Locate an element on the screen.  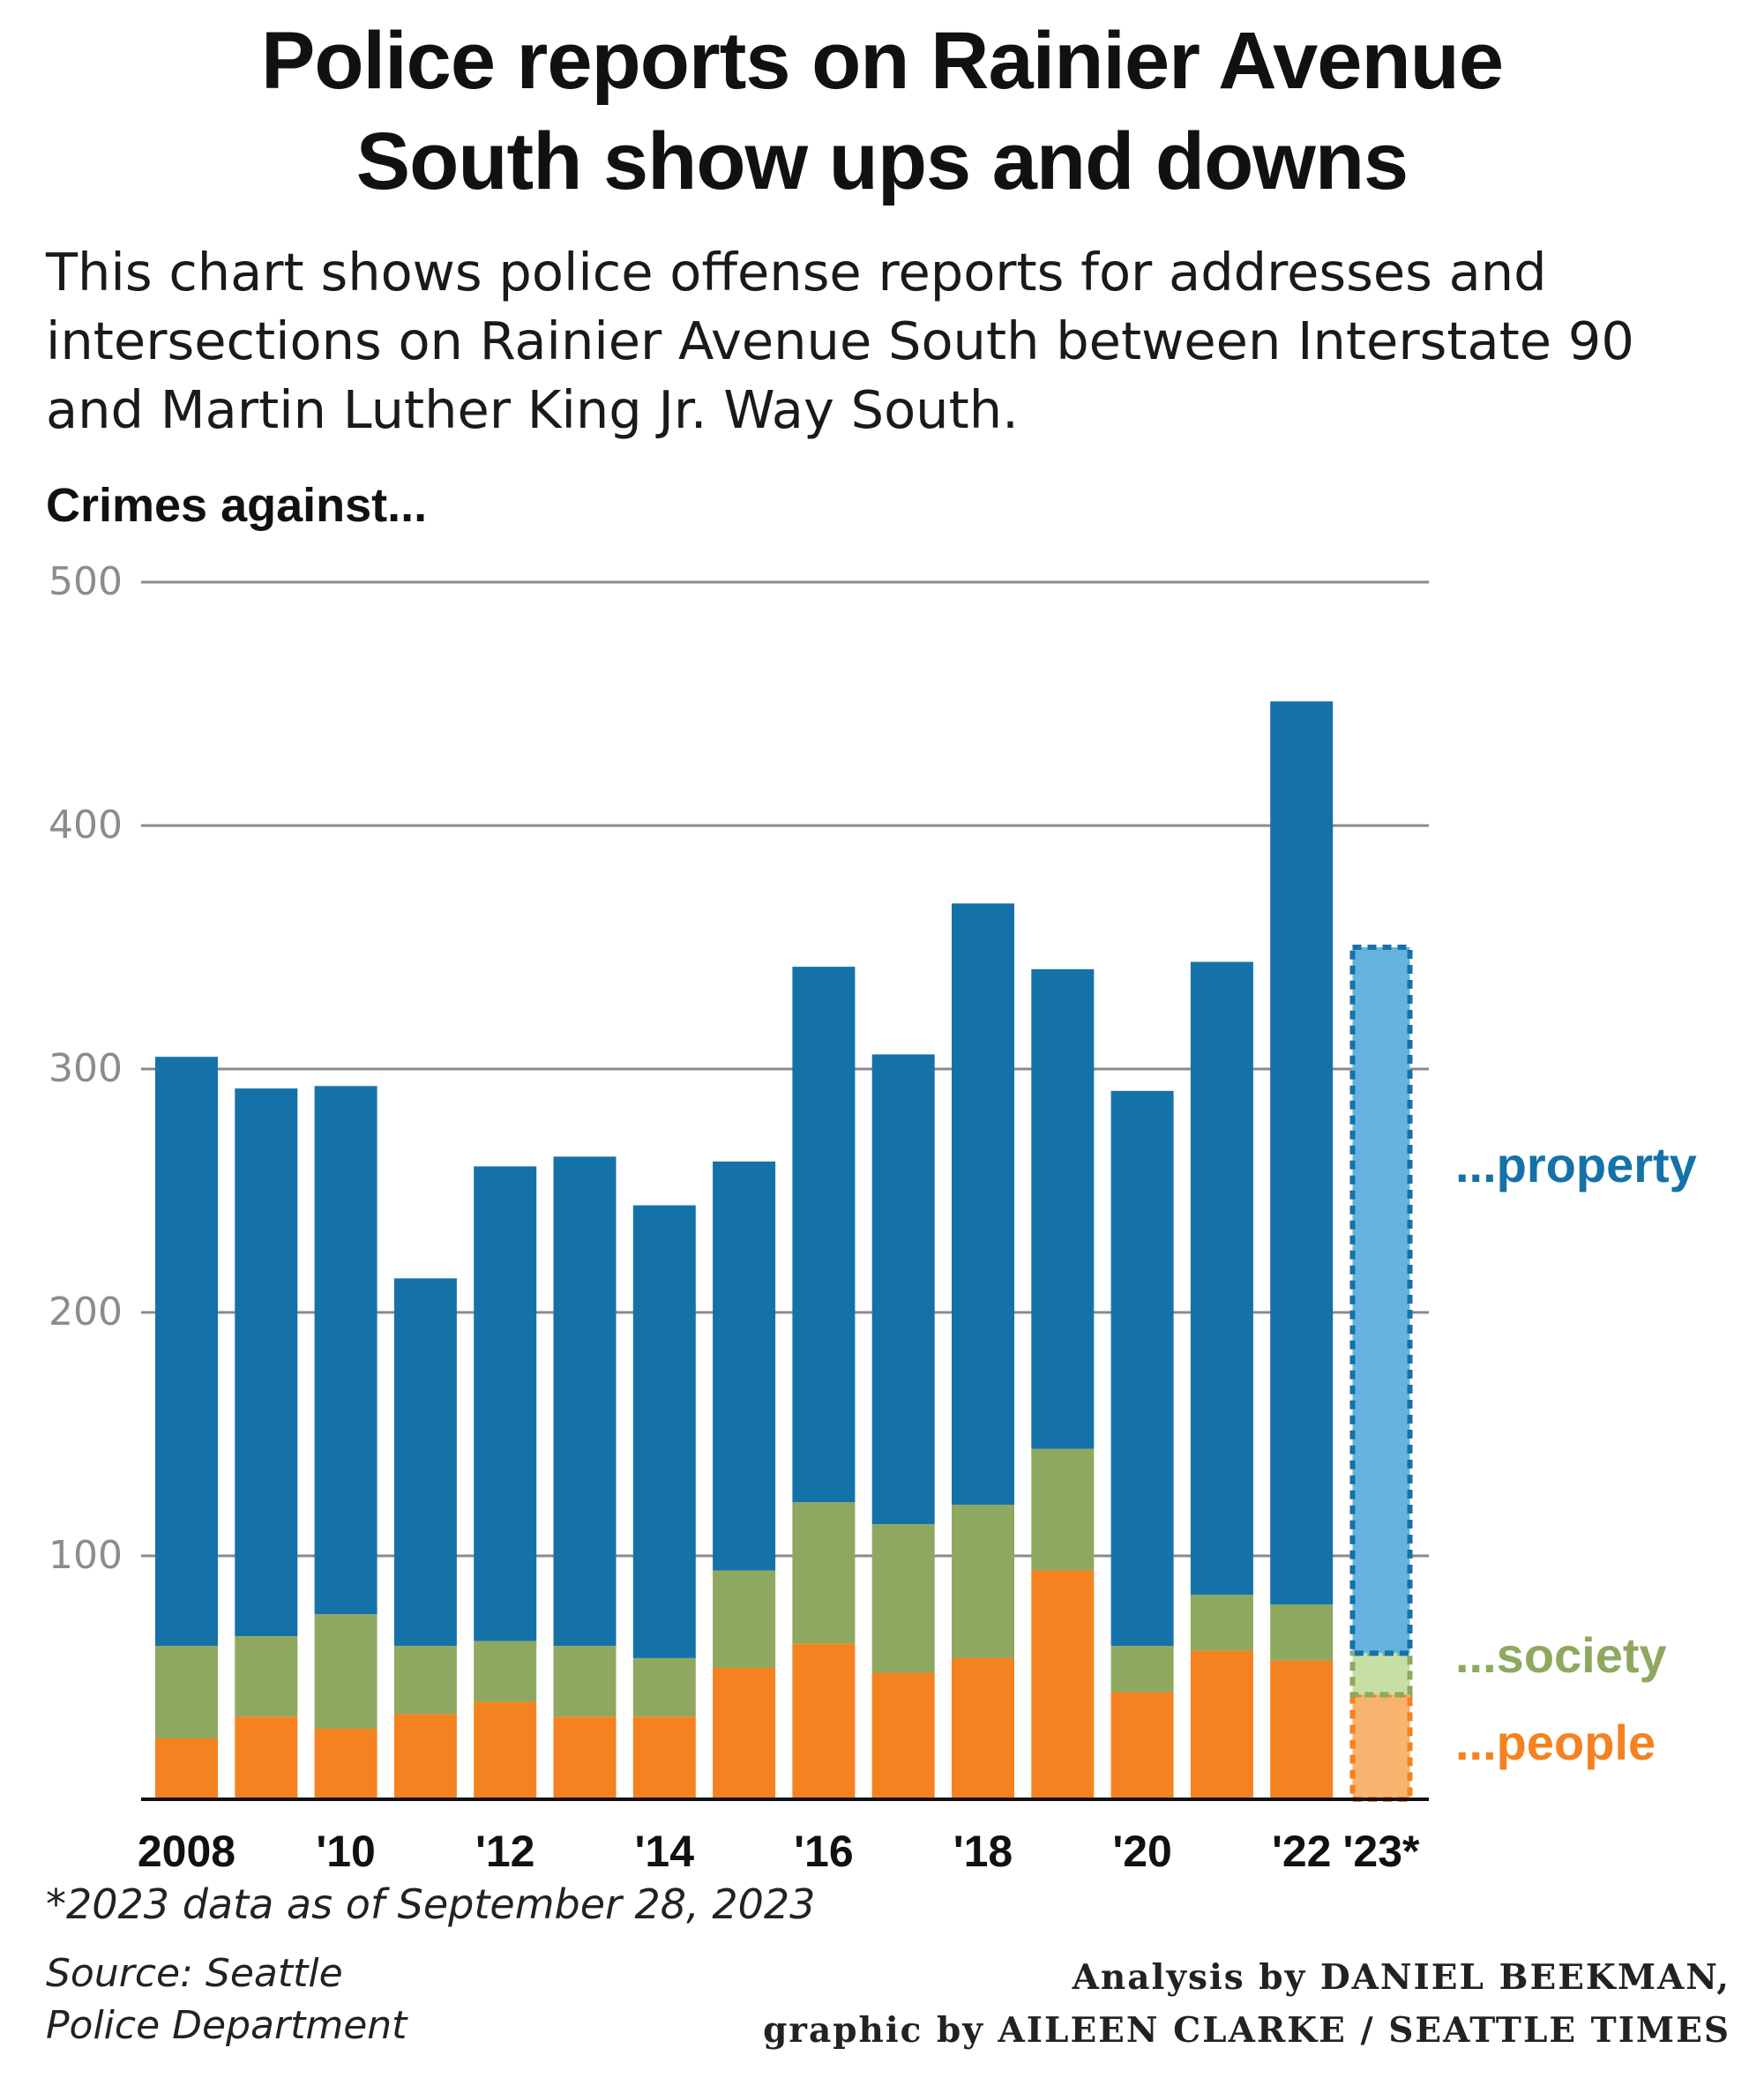
bar-people-2017 is located at coordinates (903, 1736).